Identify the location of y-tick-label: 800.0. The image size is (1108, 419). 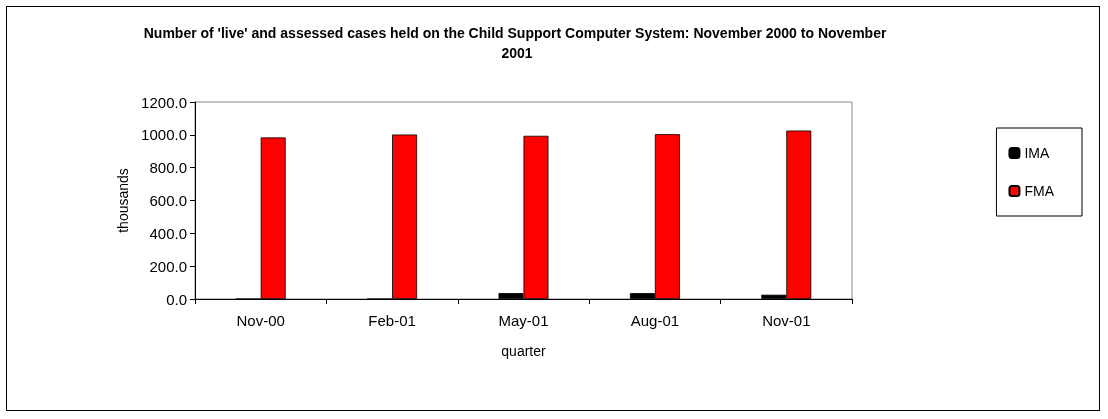
(168, 168).